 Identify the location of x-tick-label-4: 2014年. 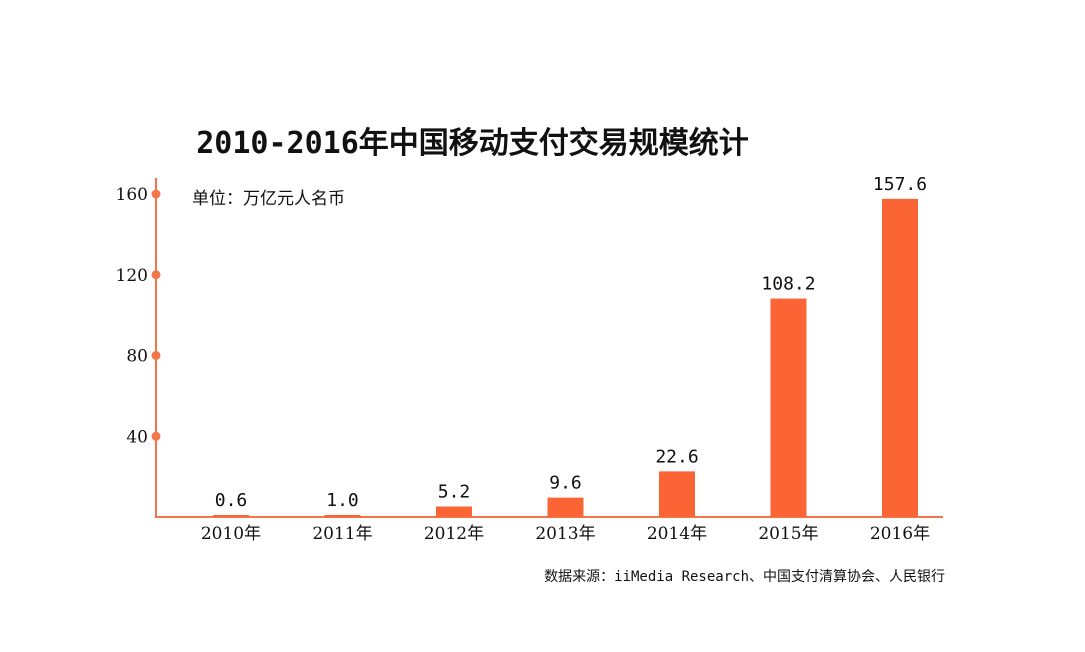
(677, 534).